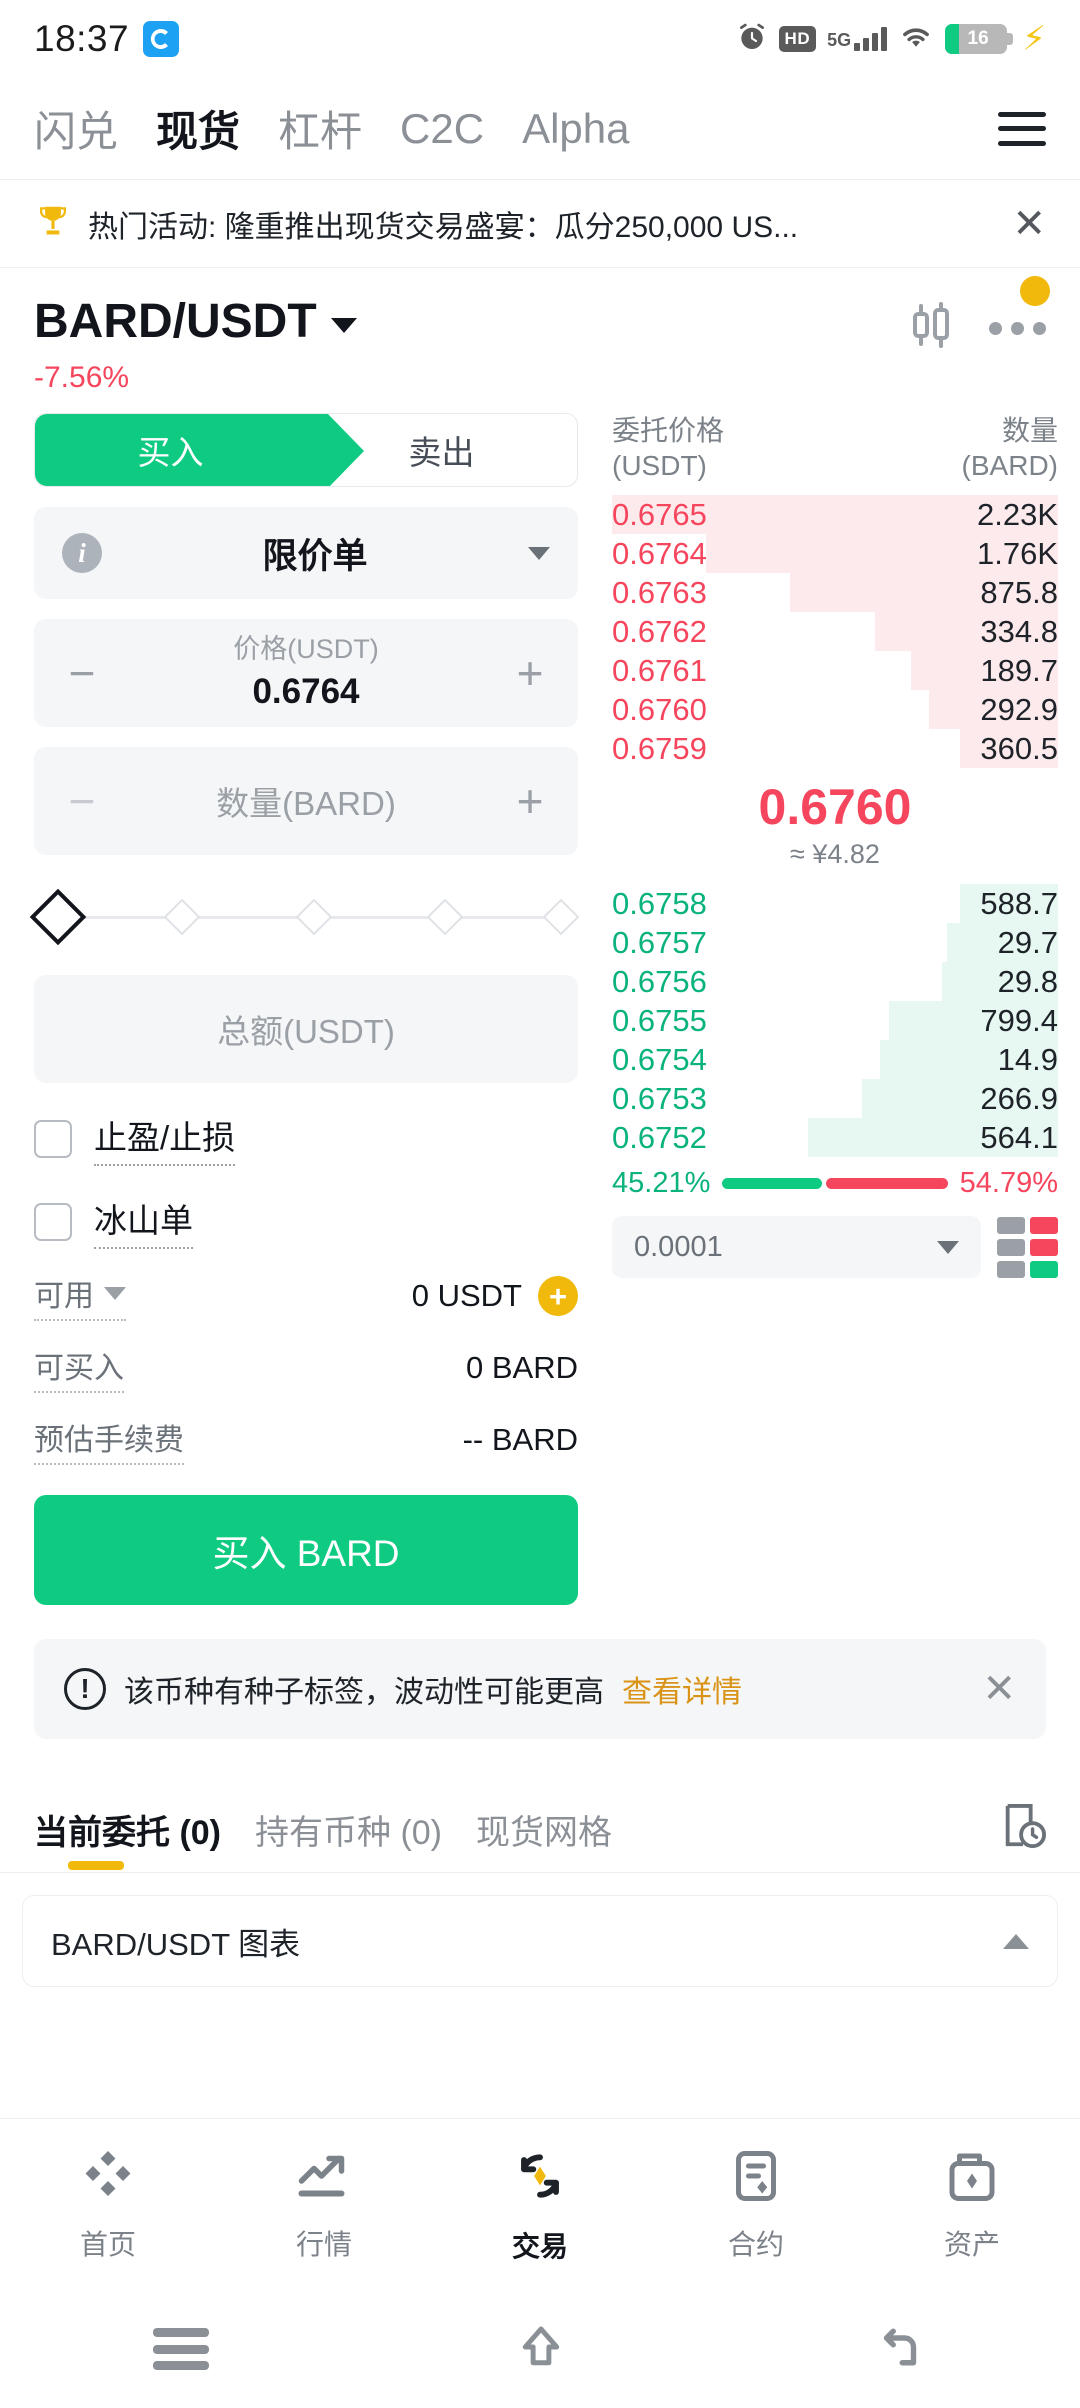  What do you see at coordinates (198, 131) in the screenshot?
I see `nav-tab-spot: 现货` at bounding box center [198, 131].